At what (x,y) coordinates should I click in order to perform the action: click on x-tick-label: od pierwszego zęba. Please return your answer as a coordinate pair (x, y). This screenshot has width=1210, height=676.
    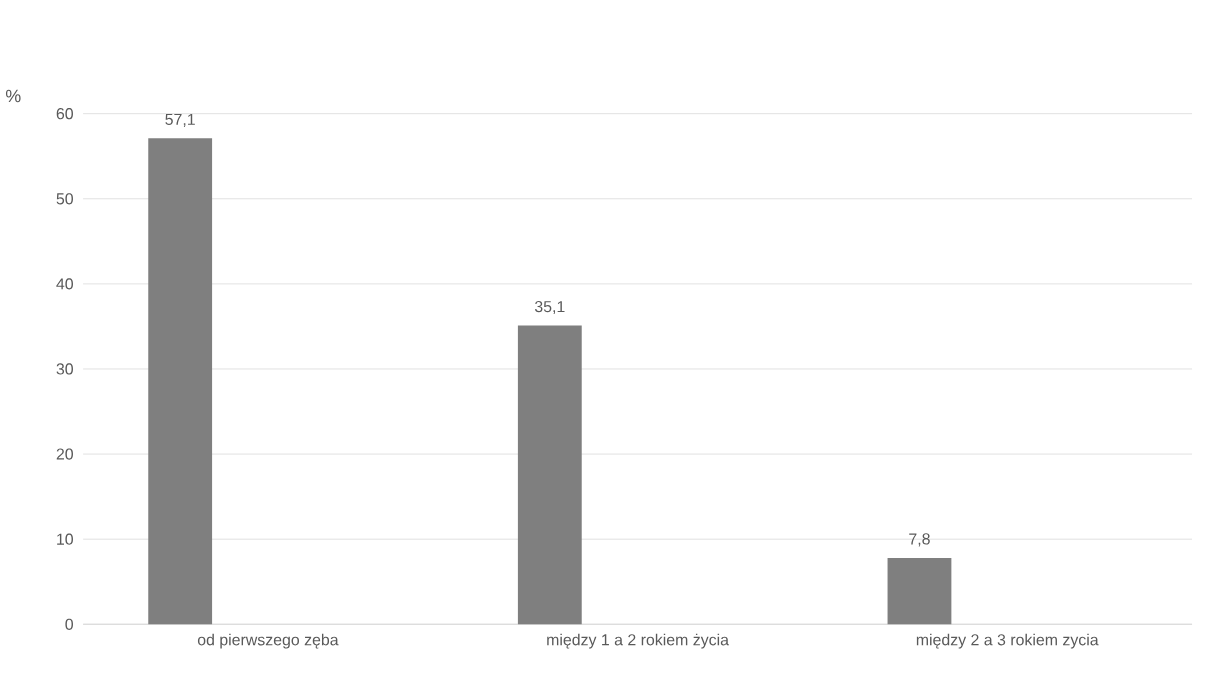
    Looking at the image, I should click on (268, 641).